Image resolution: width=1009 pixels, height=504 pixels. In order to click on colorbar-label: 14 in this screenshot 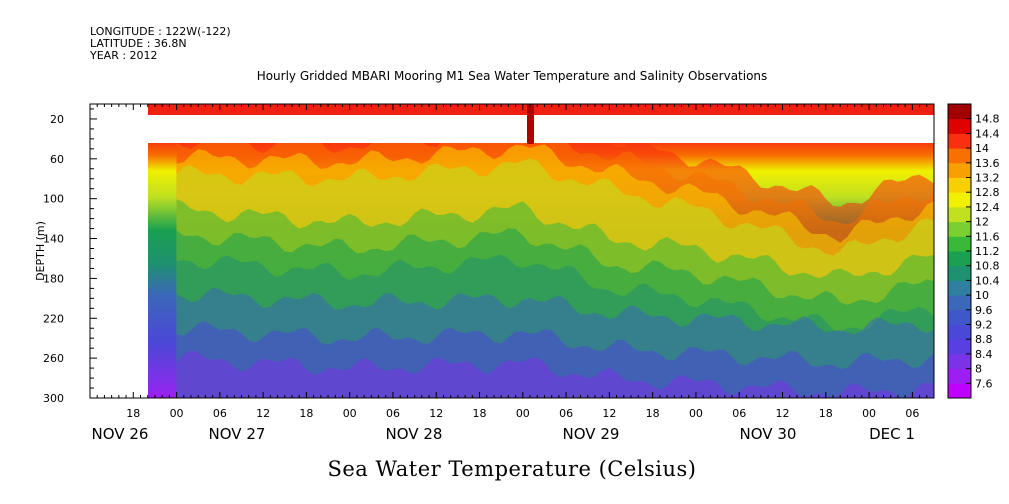, I will do `click(982, 148)`.